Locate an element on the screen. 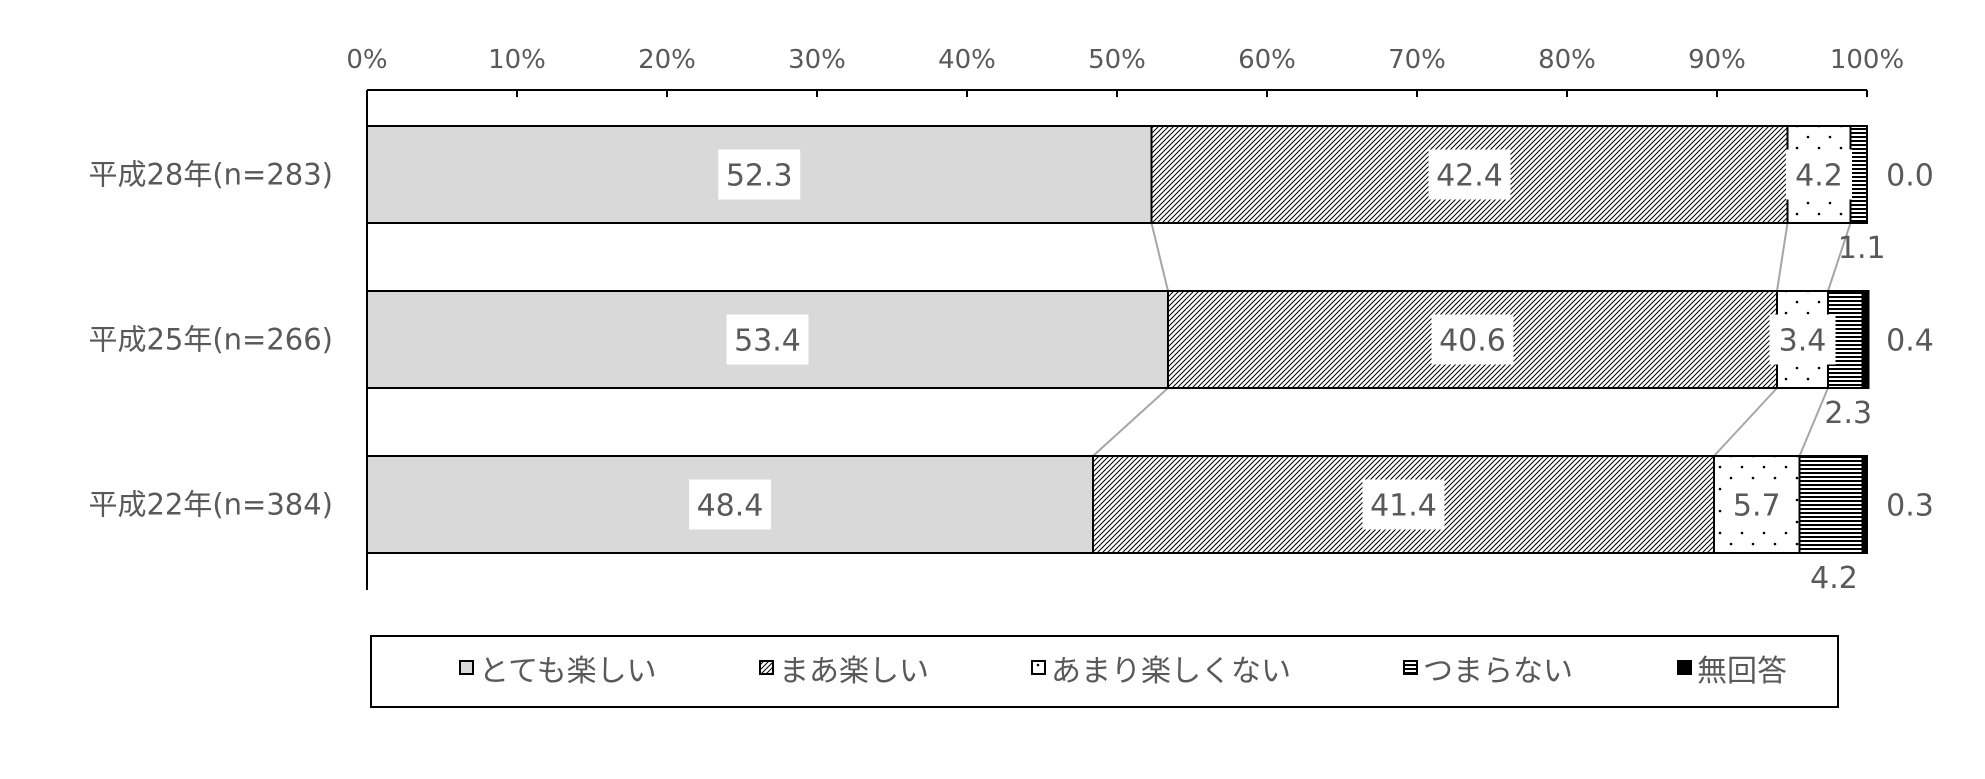 This screenshot has width=1985, height=779. x-tick-label: 50% is located at coordinates (1117, 60).